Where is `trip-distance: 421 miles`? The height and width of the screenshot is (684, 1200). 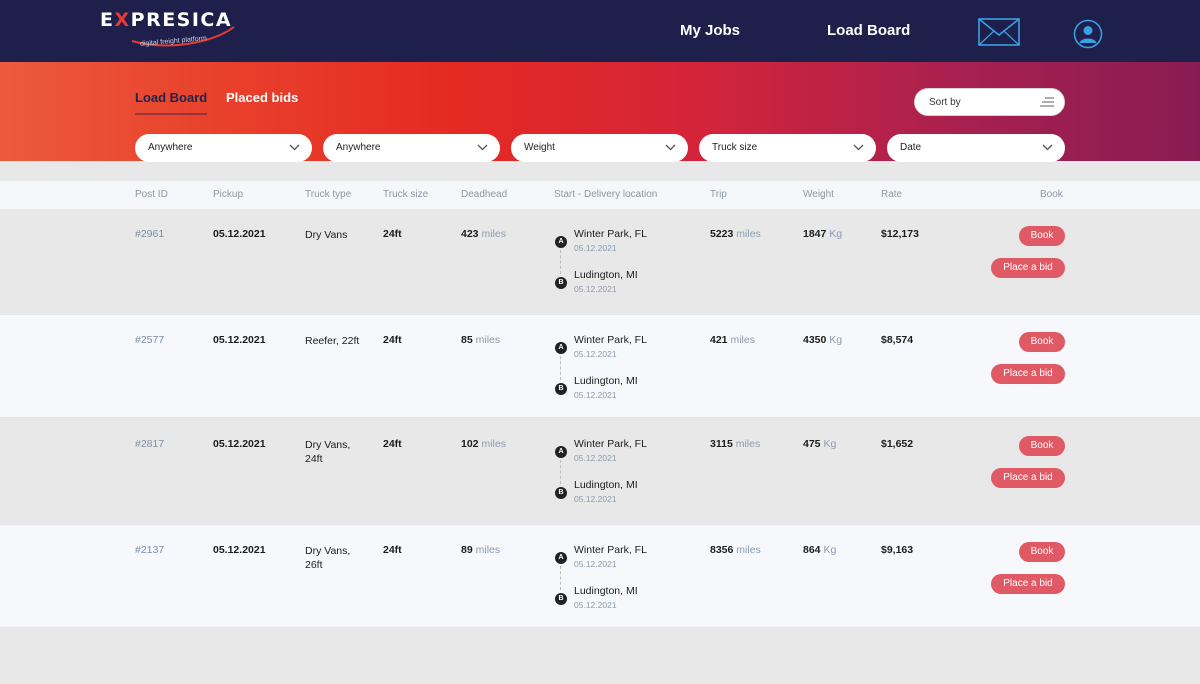
trip-distance: 421 miles is located at coordinates (732, 340).